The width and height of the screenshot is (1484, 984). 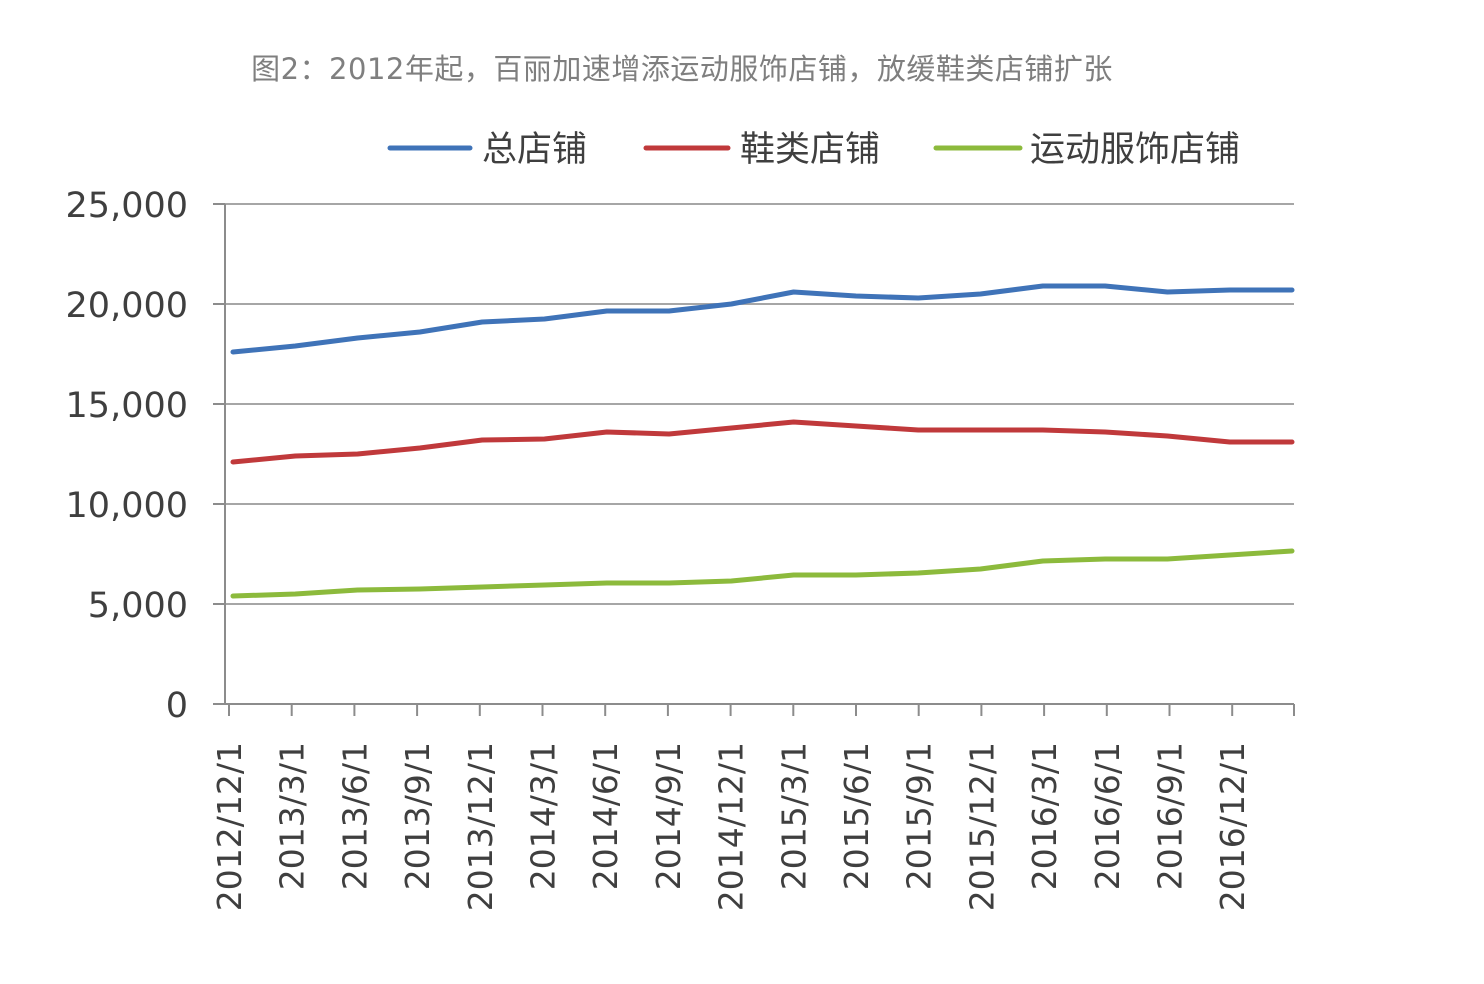 I want to click on x-tick-label-13: 2016/3/1, so click(x=1044, y=816).